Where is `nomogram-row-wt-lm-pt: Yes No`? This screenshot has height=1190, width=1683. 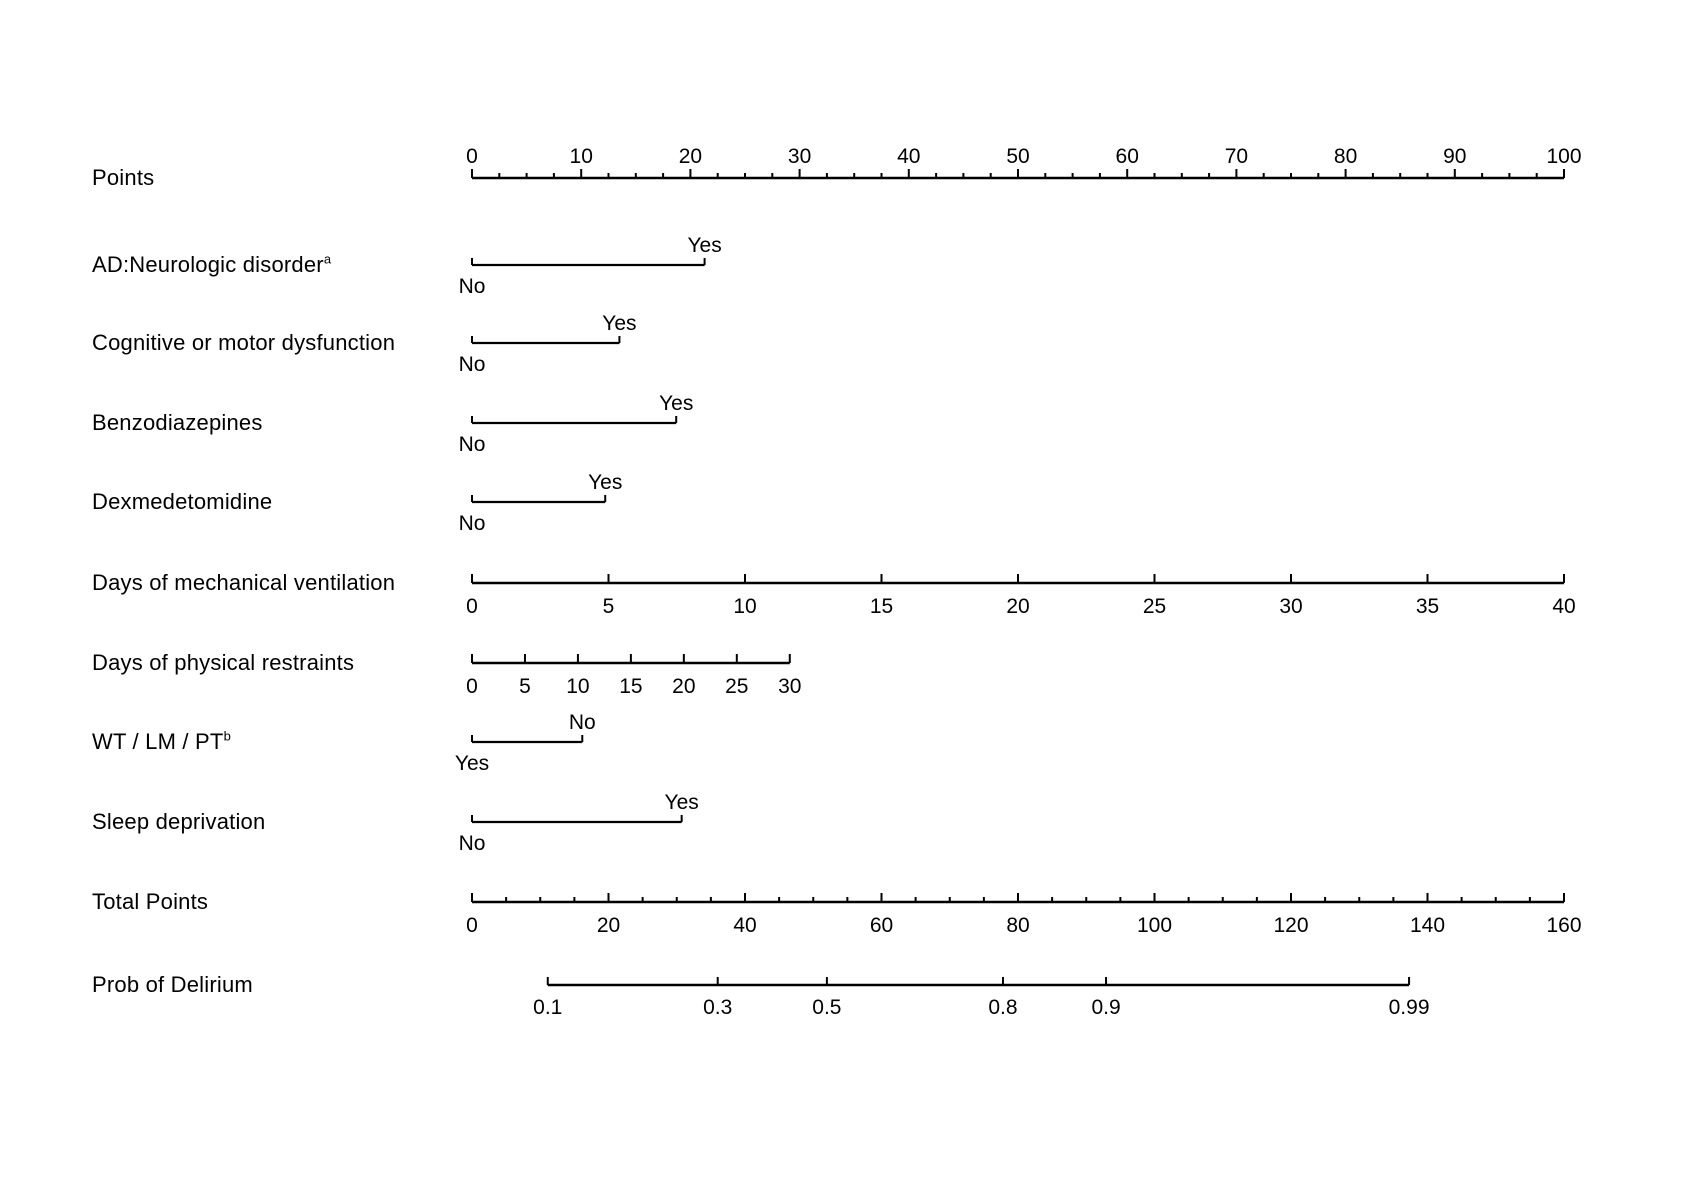
nomogram-row-wt-lm-pt: Yes No is located at coordinates (525, 743).